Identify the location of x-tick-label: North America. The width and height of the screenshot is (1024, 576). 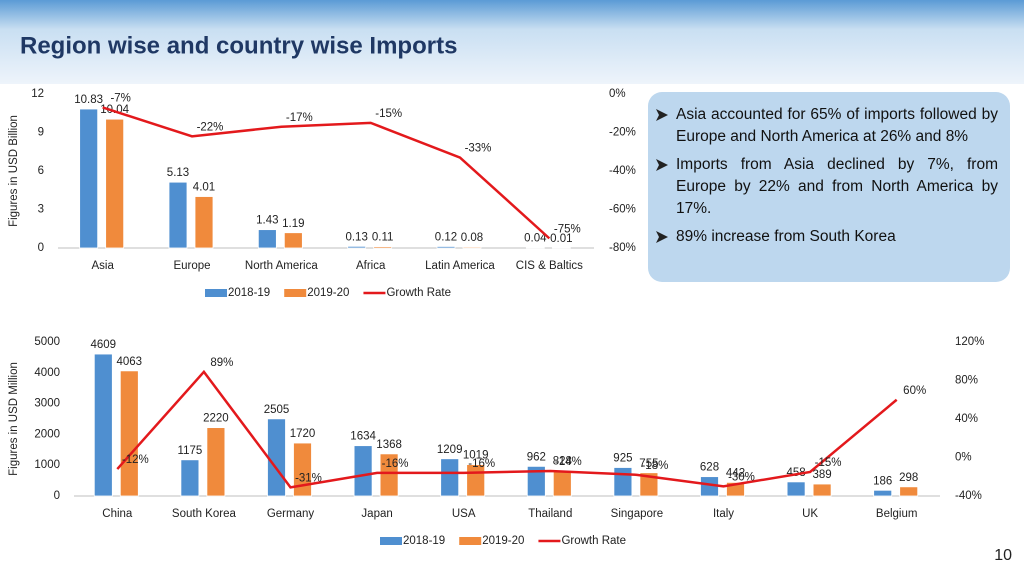
(281, 266).